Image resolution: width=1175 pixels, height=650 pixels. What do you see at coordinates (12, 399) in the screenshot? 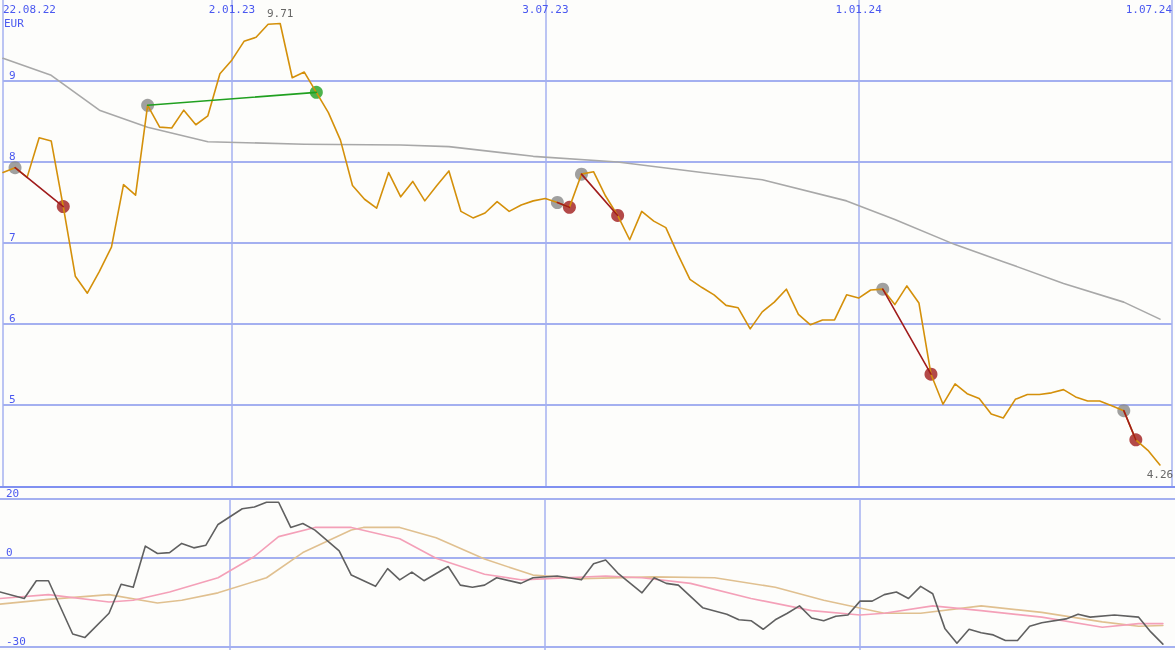
I see `y-tick-label: 5` at bounding box center [12, 399].